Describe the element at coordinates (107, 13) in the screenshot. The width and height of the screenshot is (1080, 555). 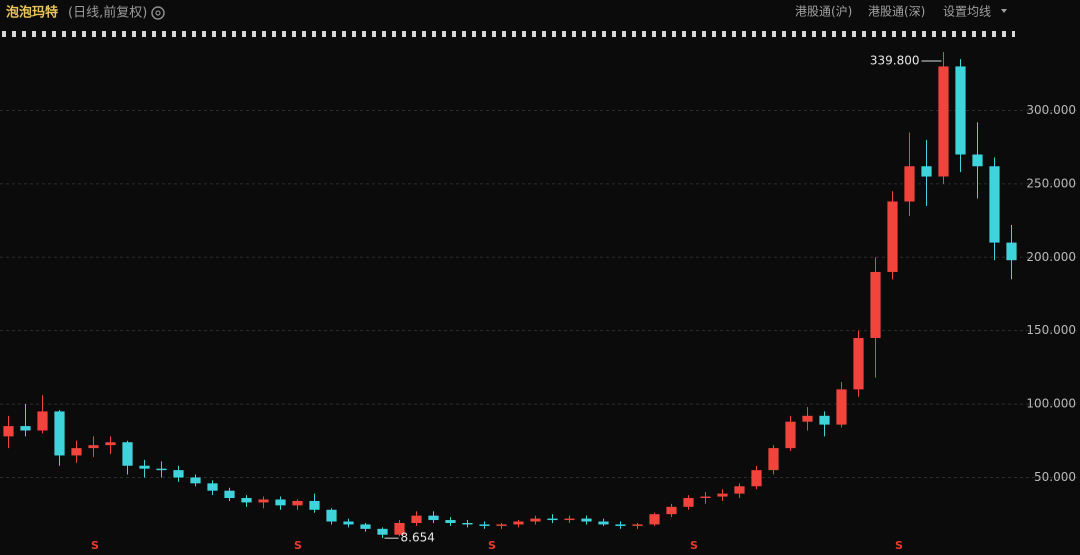
I see `chart-mode: (日线,前复权)` at that location.